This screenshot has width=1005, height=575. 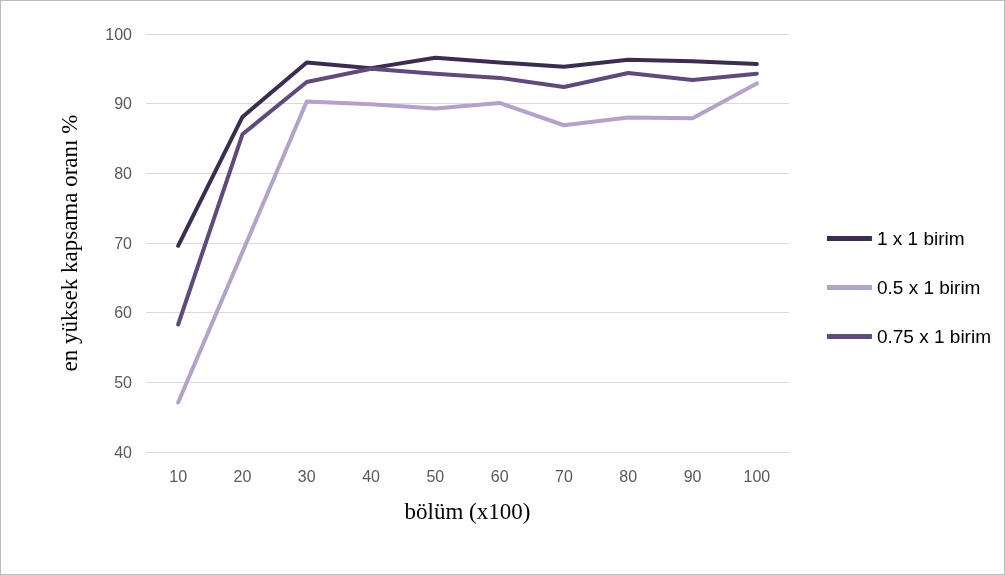 What do you see at coordinates (920, 238) in the screenshot?
I see `legend-label: 1 x 1 birim` at bounding box center [920, 238].